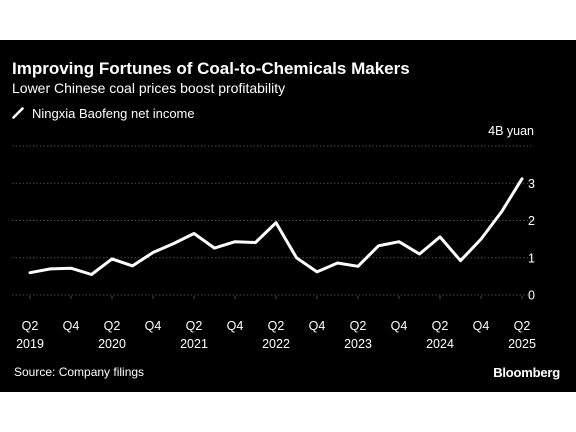 This screenshot has height=432, width=576. Describe the element at coordinates (531, 184) in the screenshot. I see `y-tick-label: 3` at that location.